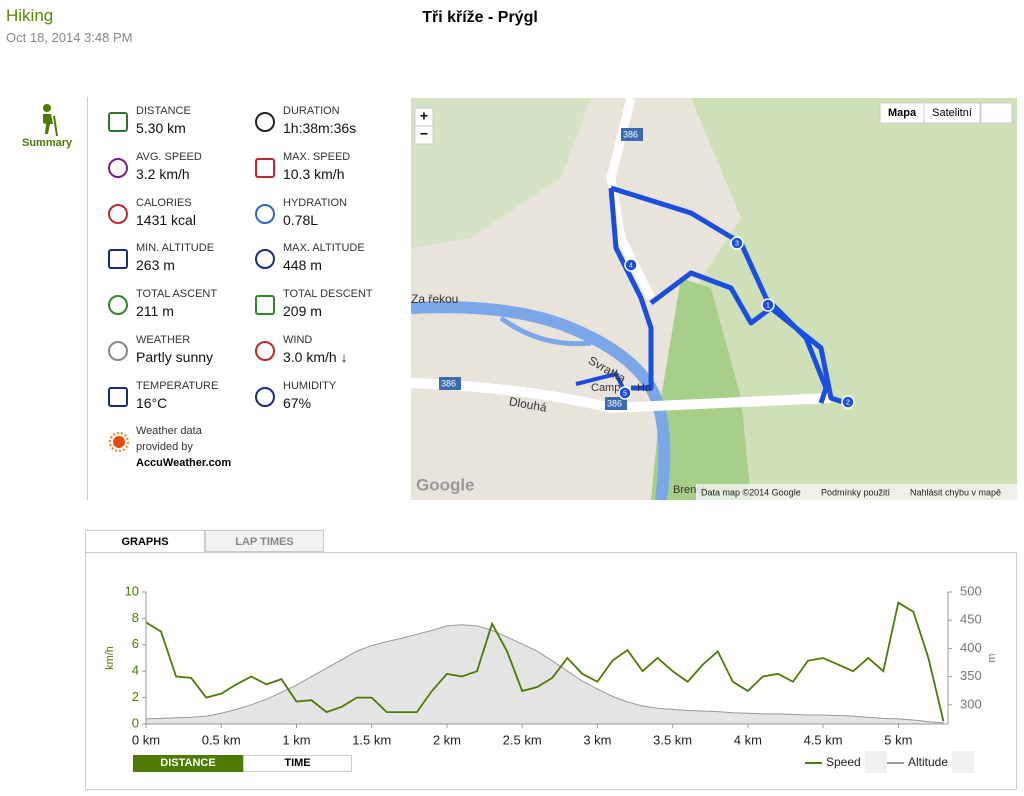 The image size is (1024, 796). I want to click on weather-note: Weather data, so click(169, 431).